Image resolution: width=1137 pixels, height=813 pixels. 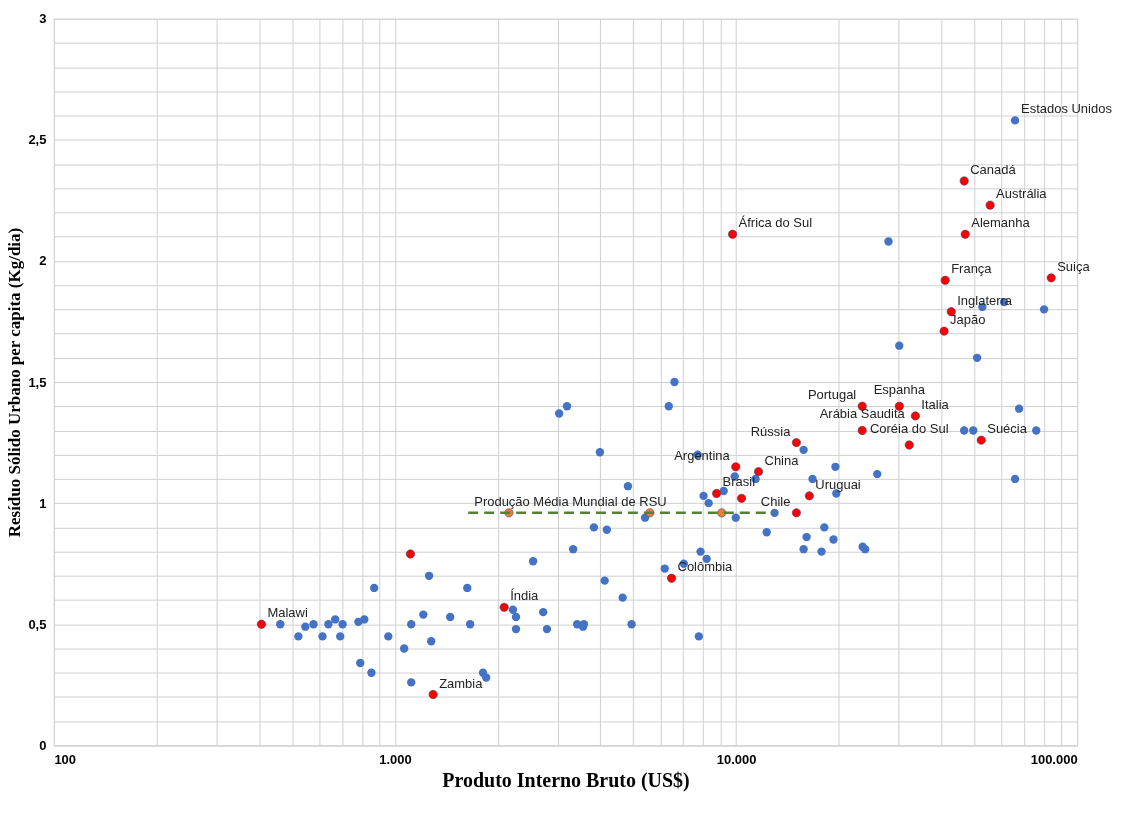 What do you see at coordinates (395, 759) in the screenshot?
I see `x-tick-label: 1.000` at bounding box center [395, 759].